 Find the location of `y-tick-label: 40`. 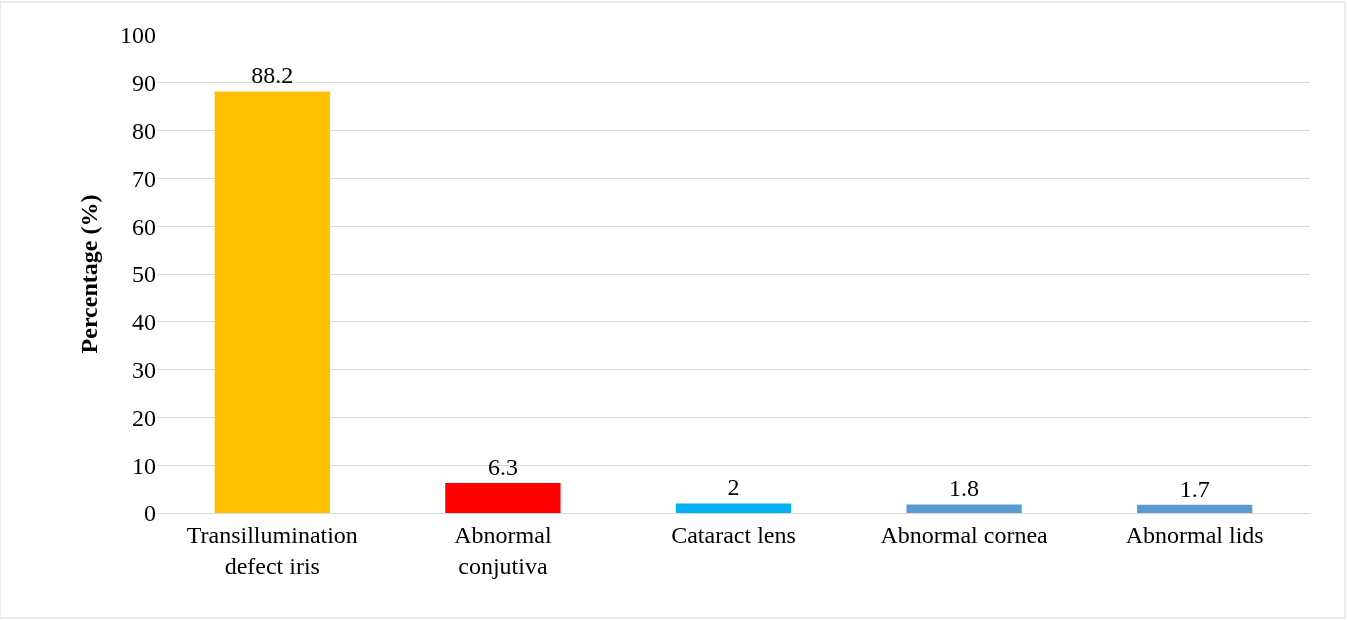

y-tick-label: 40 is located at coordinates (144, 322).